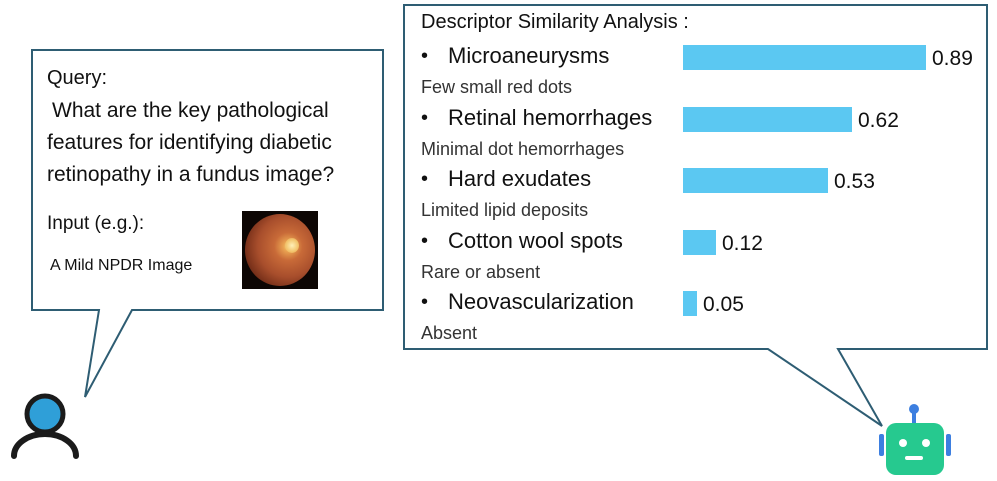  What do you see at coordinates (45, 426) in the screenshot?
I see `user-icon` at bounding box center [45, 426].